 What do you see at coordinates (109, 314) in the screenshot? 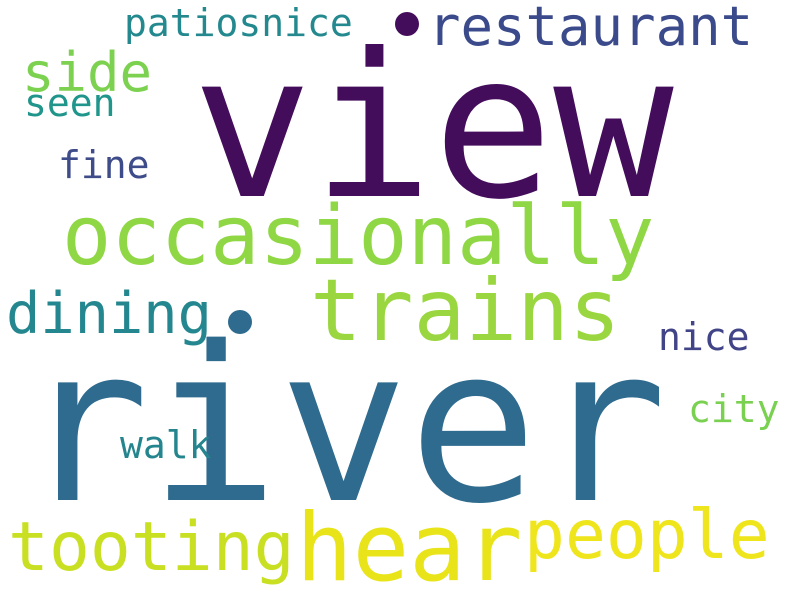
I see `word-dining: dining` at bounding box center [109, 314].